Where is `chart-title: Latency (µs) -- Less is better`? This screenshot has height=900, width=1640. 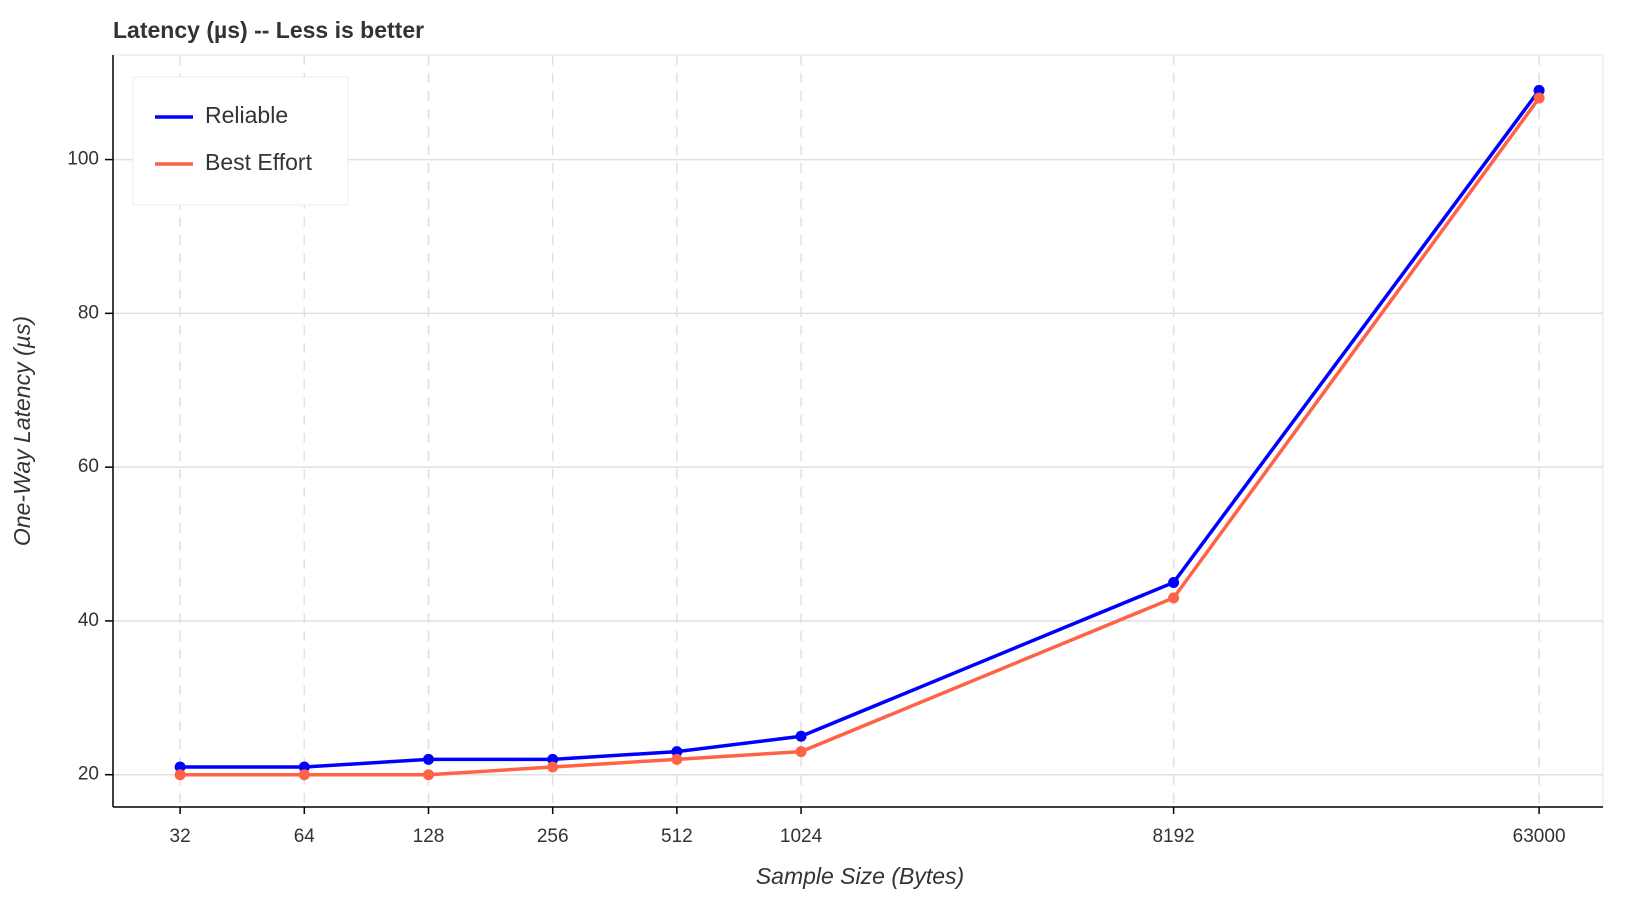 chart-title: Latency (µs) -- Less is better is located at coordinates (268, 30).